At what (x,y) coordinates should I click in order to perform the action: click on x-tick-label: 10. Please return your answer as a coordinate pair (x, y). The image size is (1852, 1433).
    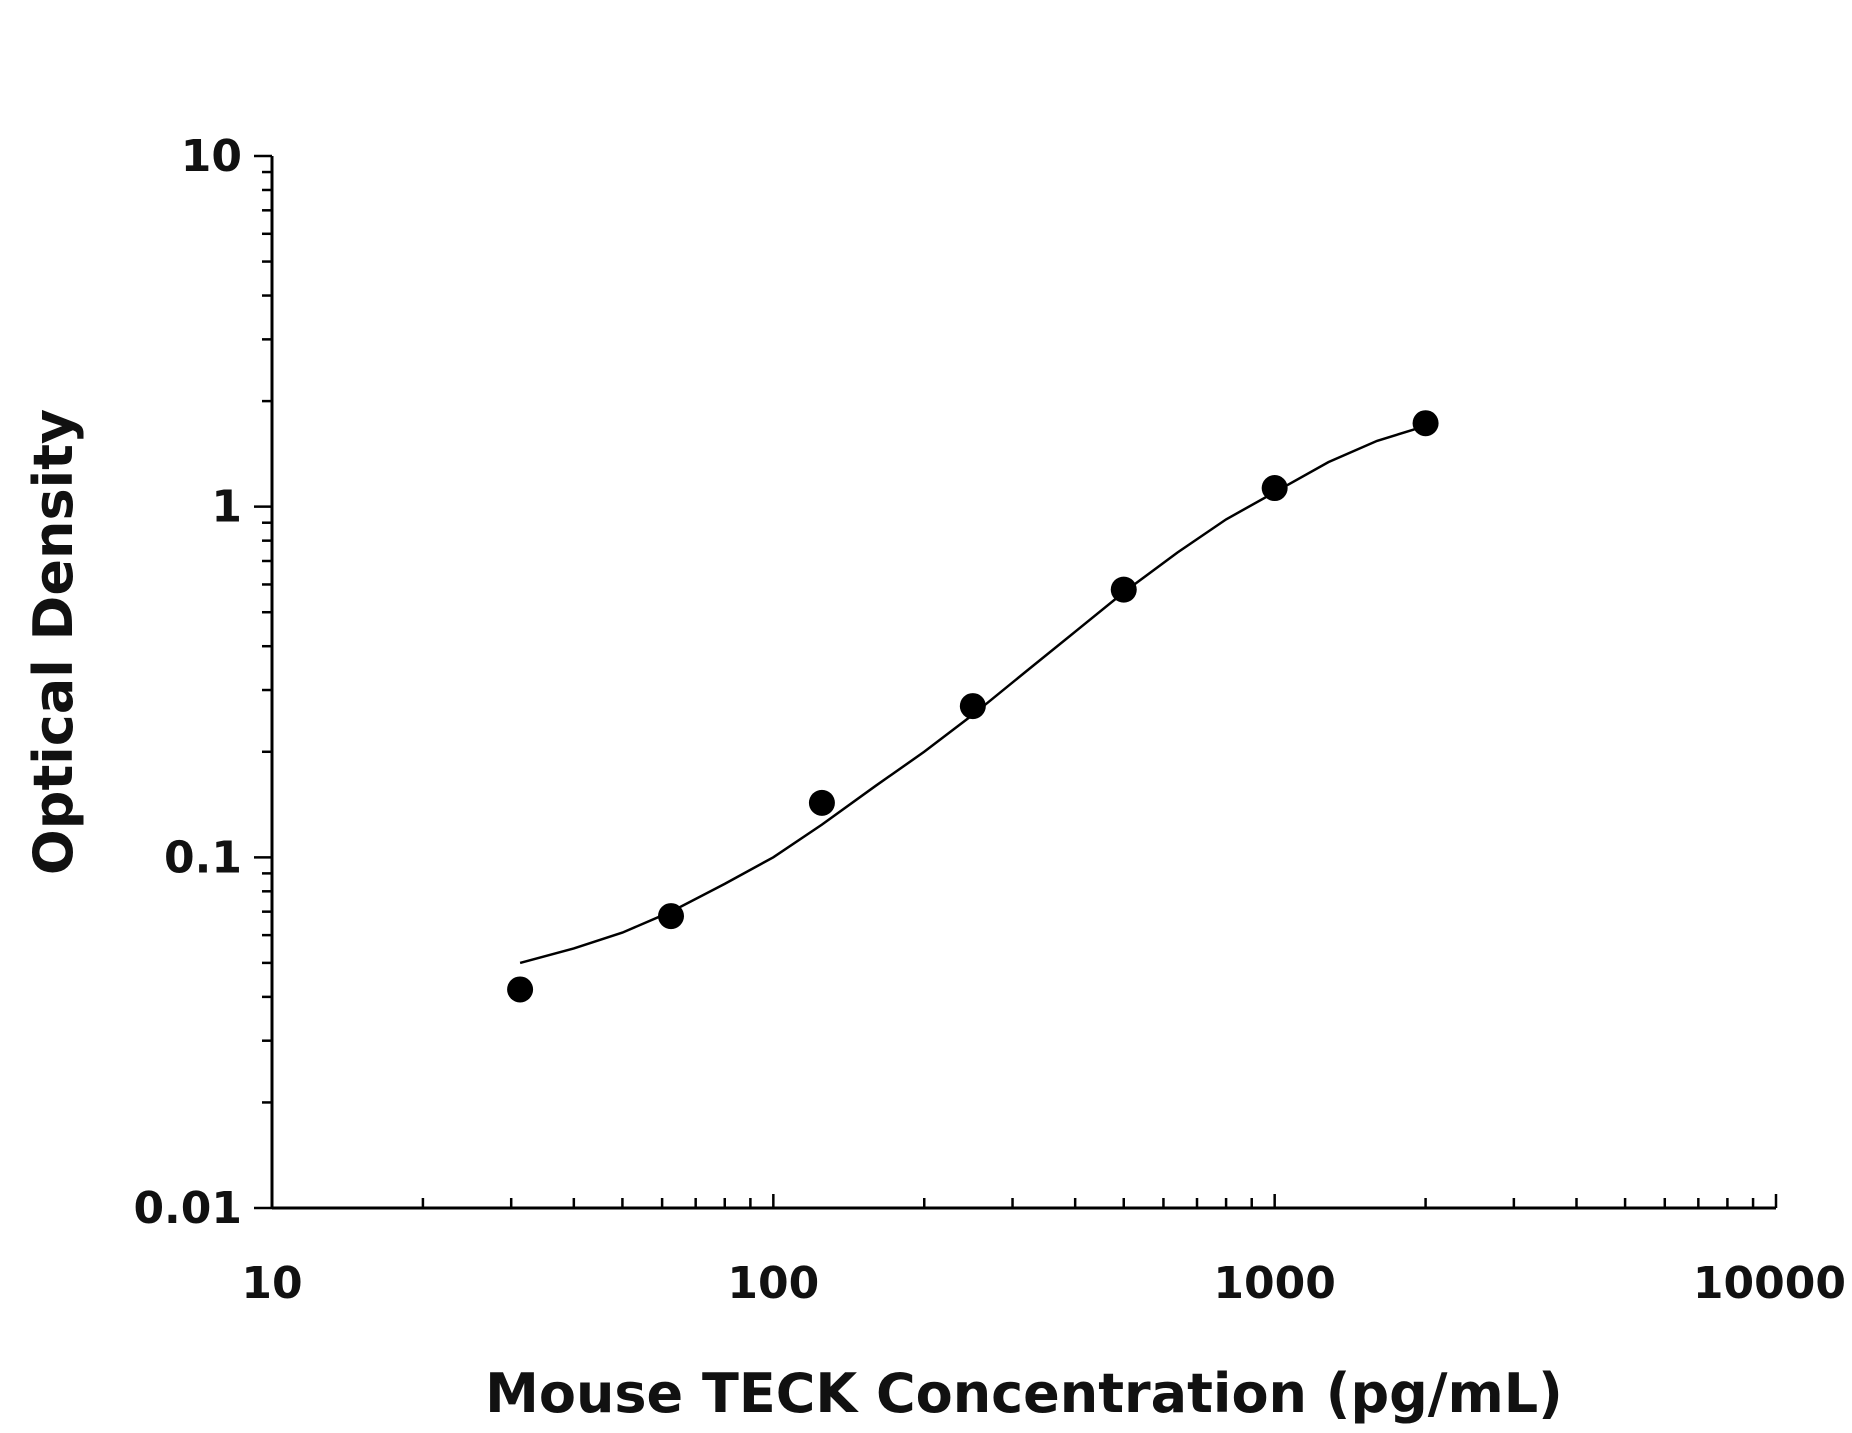
    Looking at the image, I should click on (271, 1283).